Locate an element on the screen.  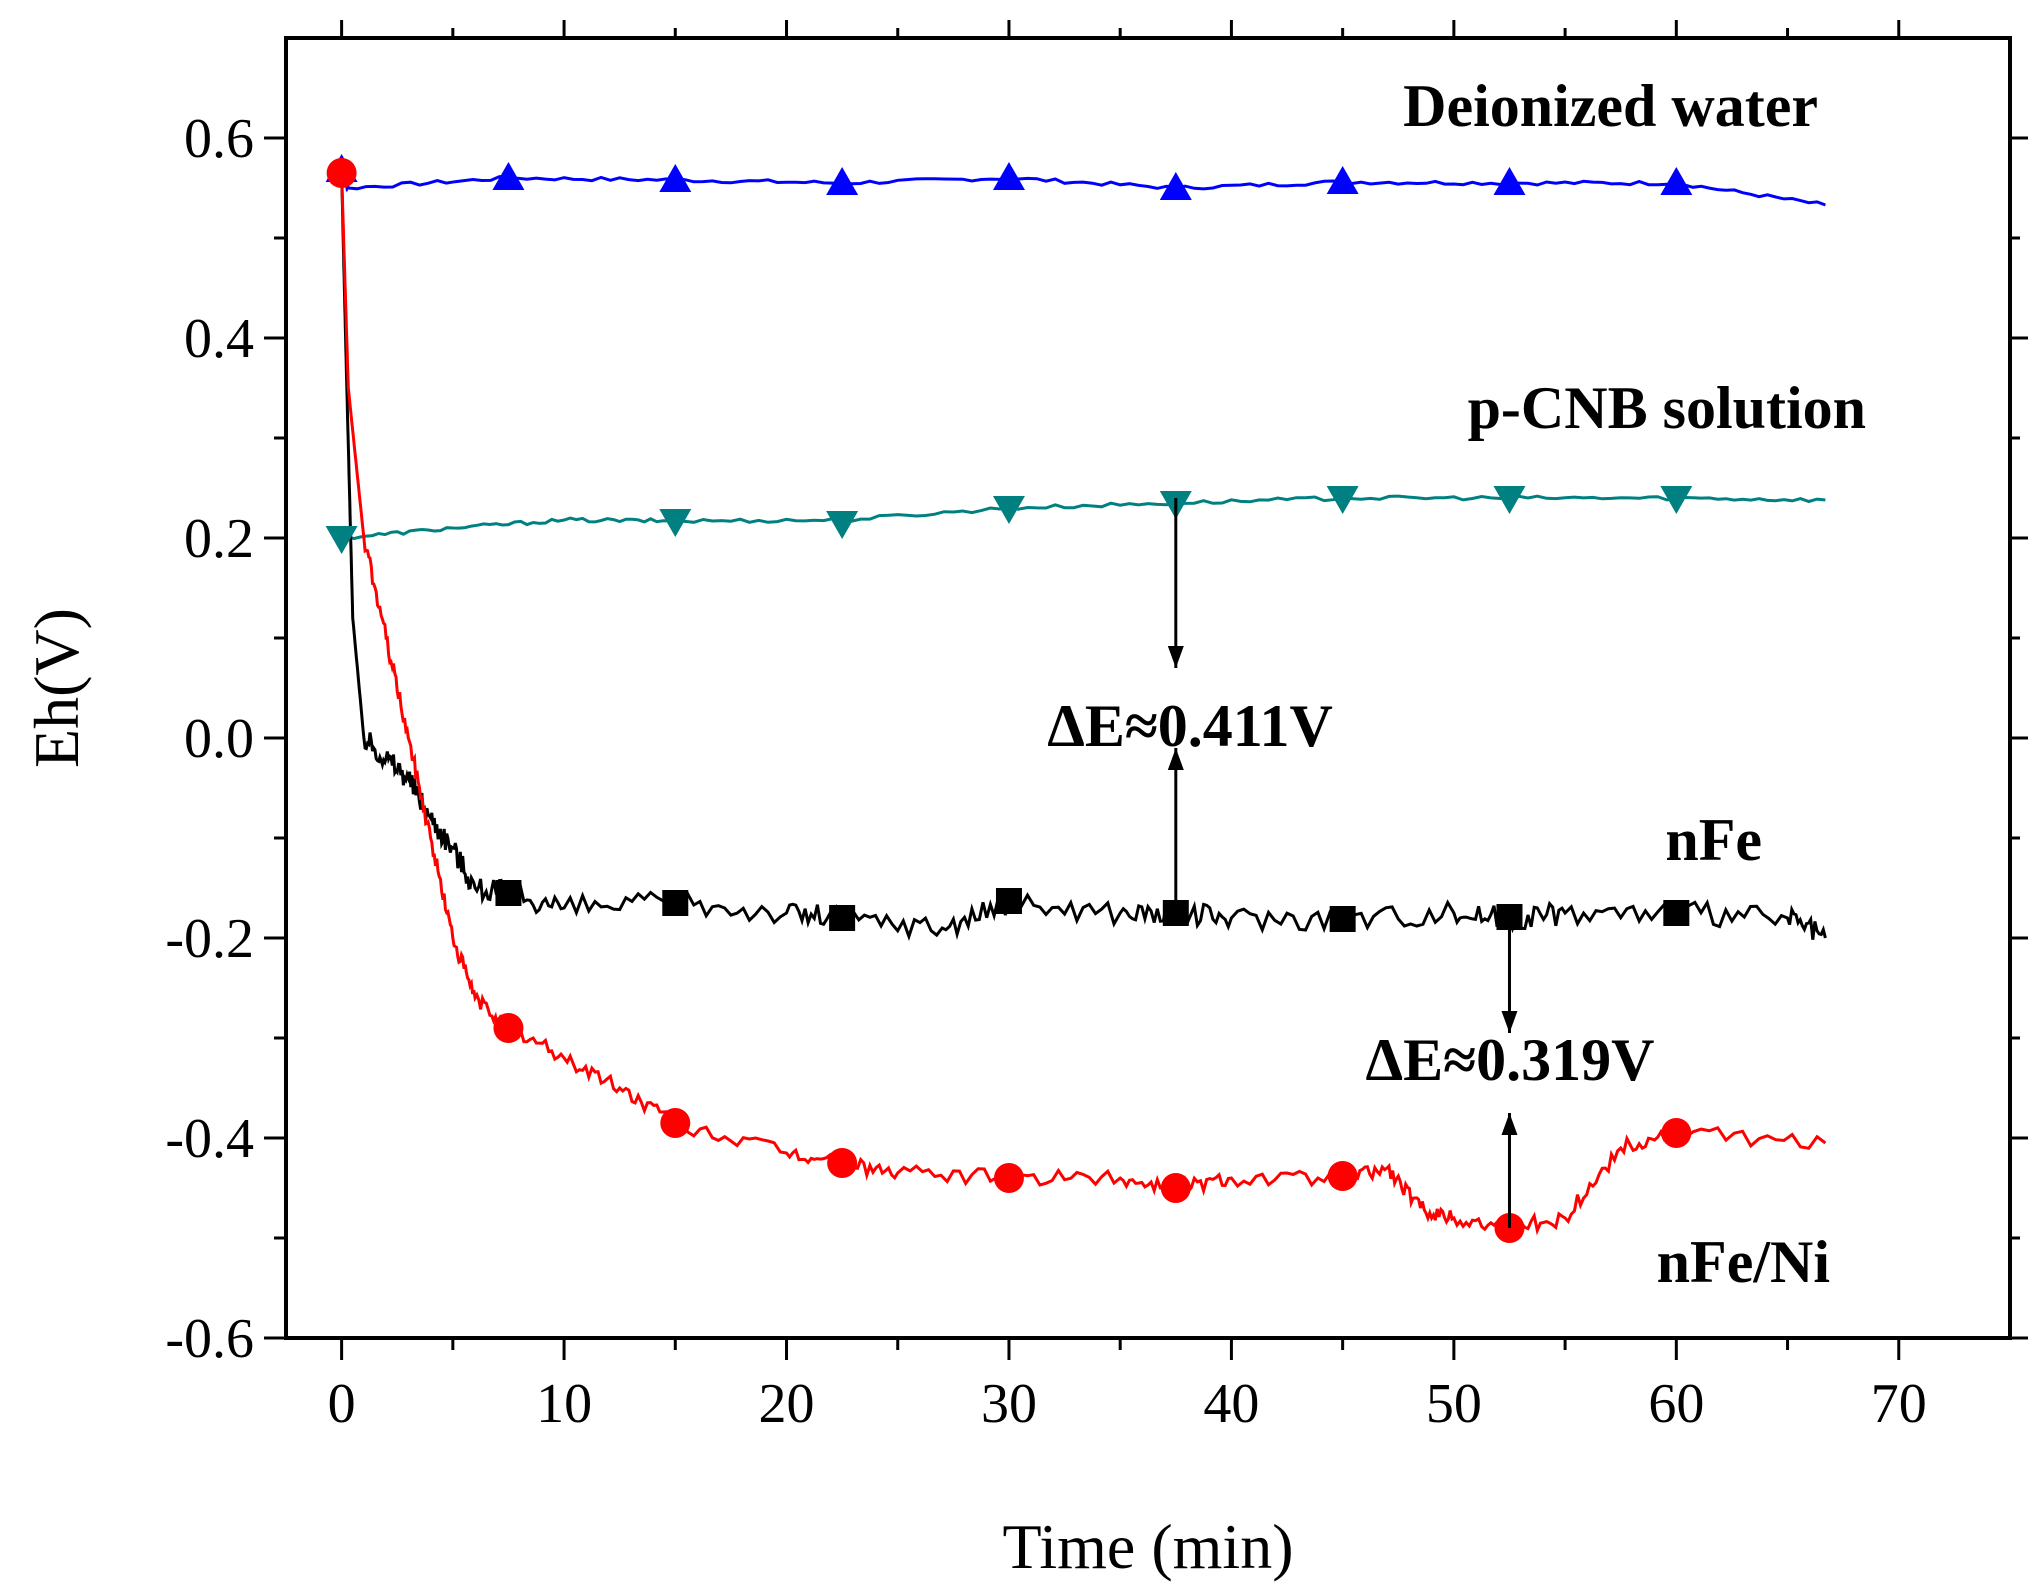
x-axis-label: Time (min) is located at coordinates (1148, 1546).